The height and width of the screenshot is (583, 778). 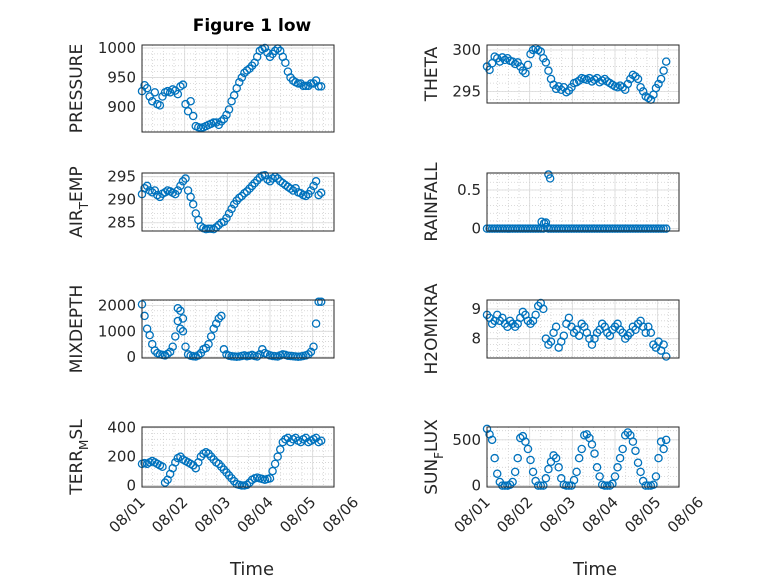 I want to click on y-axis-label-main: H2OMIXRA, so click(x=432, y=328).